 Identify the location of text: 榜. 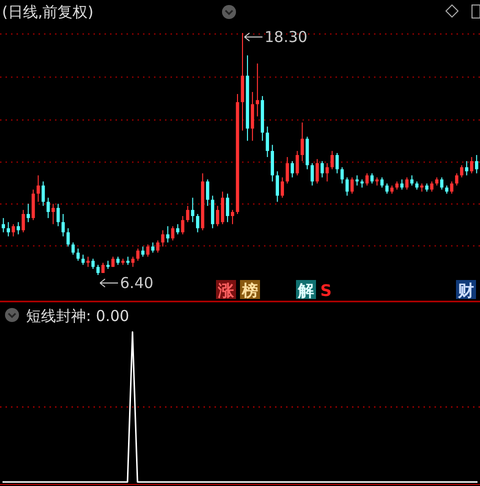
(249, 290).